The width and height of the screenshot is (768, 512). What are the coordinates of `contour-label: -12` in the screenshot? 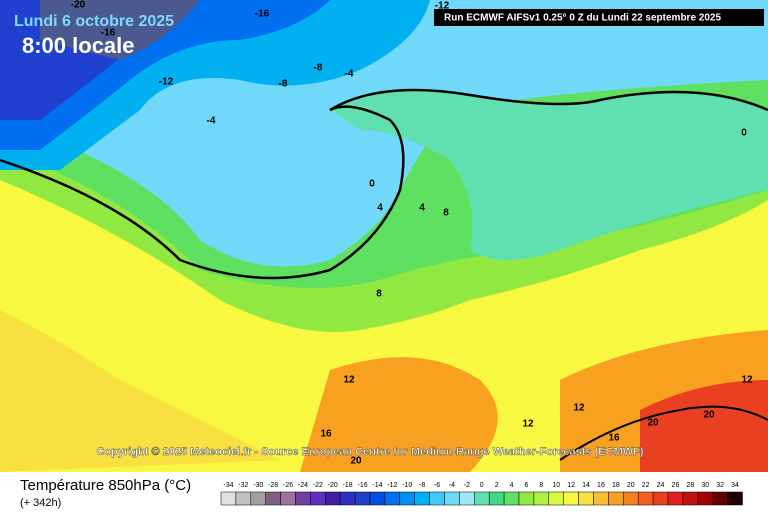 It's located at (442, 6).